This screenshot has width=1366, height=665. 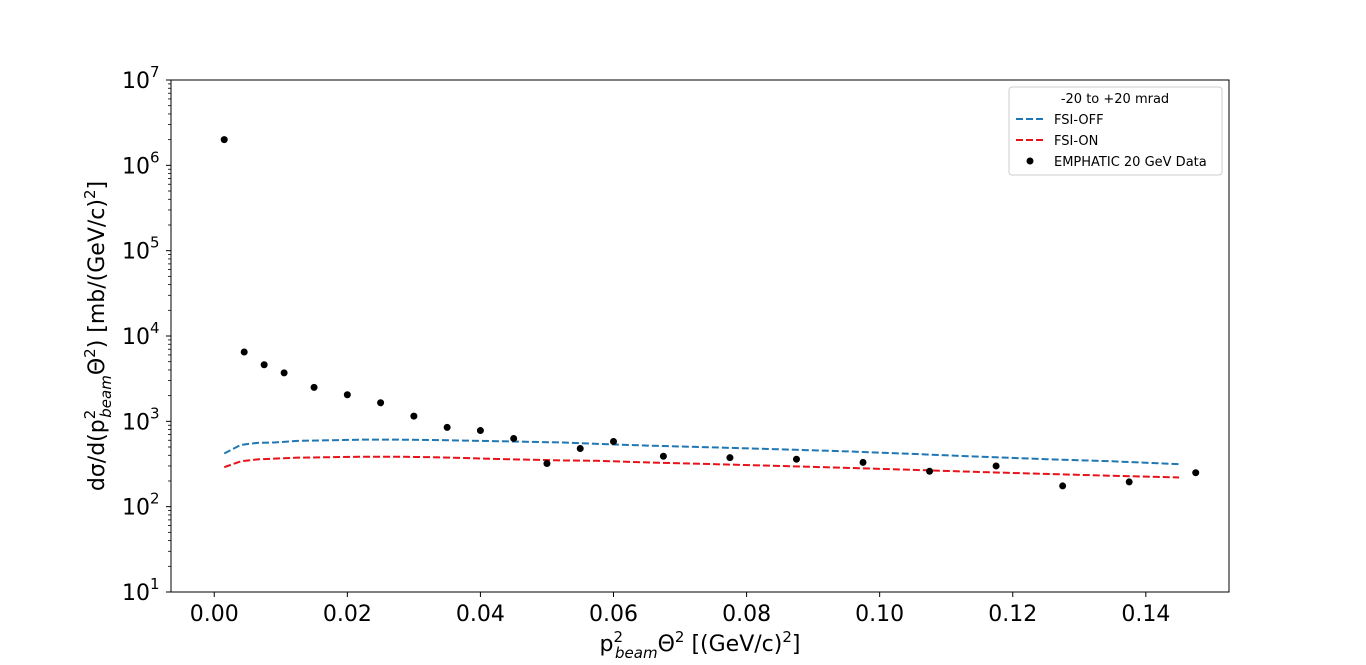 What do you see at coordinates (1079, 120) in the screenshot?
I see `legend-label: FSI-OFF` at bounding box center [1079, 120].